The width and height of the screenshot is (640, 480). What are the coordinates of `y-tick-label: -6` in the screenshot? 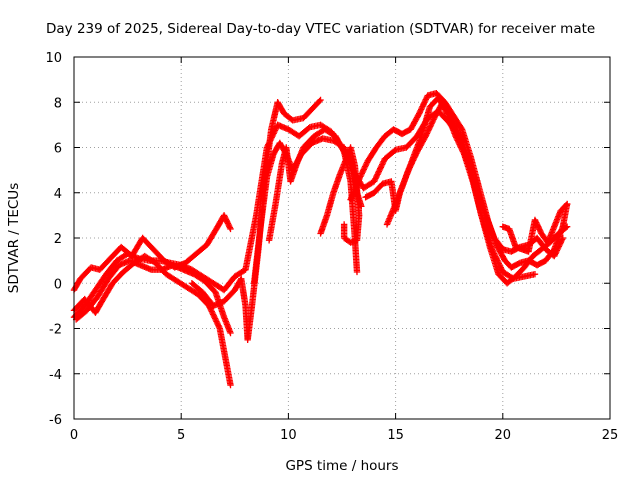 It's located at (55, 420).